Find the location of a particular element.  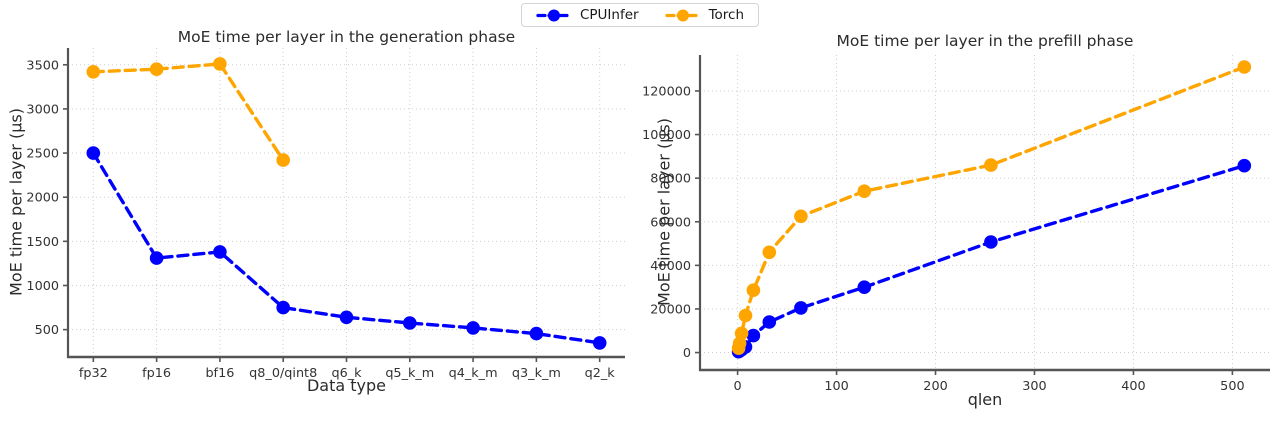

legend-item-cpuinfer: CPUInfer is located at coordinates (587, 15).